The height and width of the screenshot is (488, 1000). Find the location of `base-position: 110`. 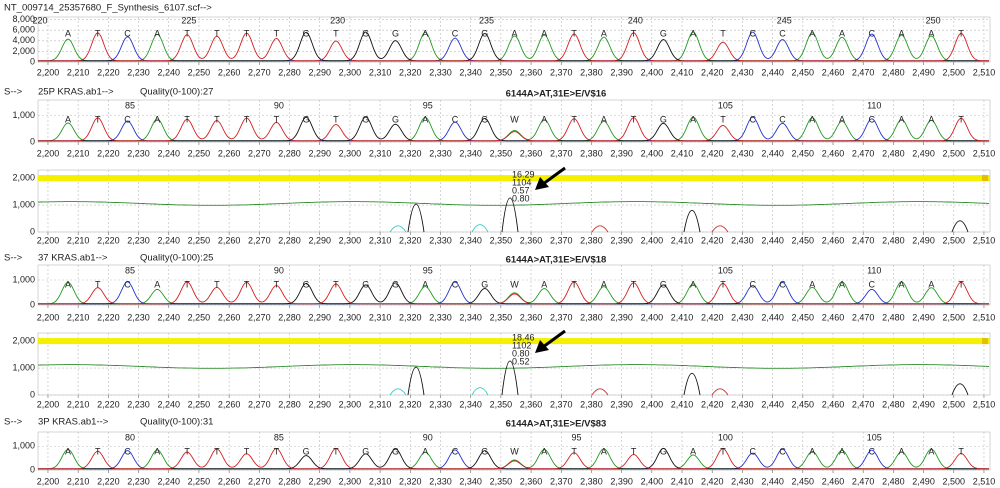

base-position: 110 is located at coordinates (874, 270).